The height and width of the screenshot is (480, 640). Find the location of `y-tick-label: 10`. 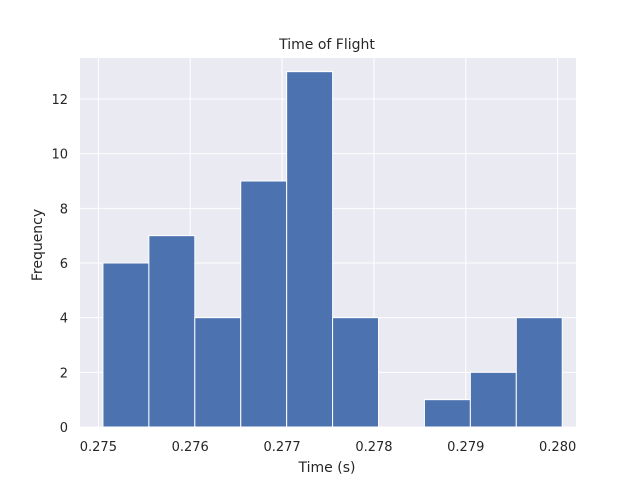

y-tick-label: 10 is located at coordinates (59, 155).